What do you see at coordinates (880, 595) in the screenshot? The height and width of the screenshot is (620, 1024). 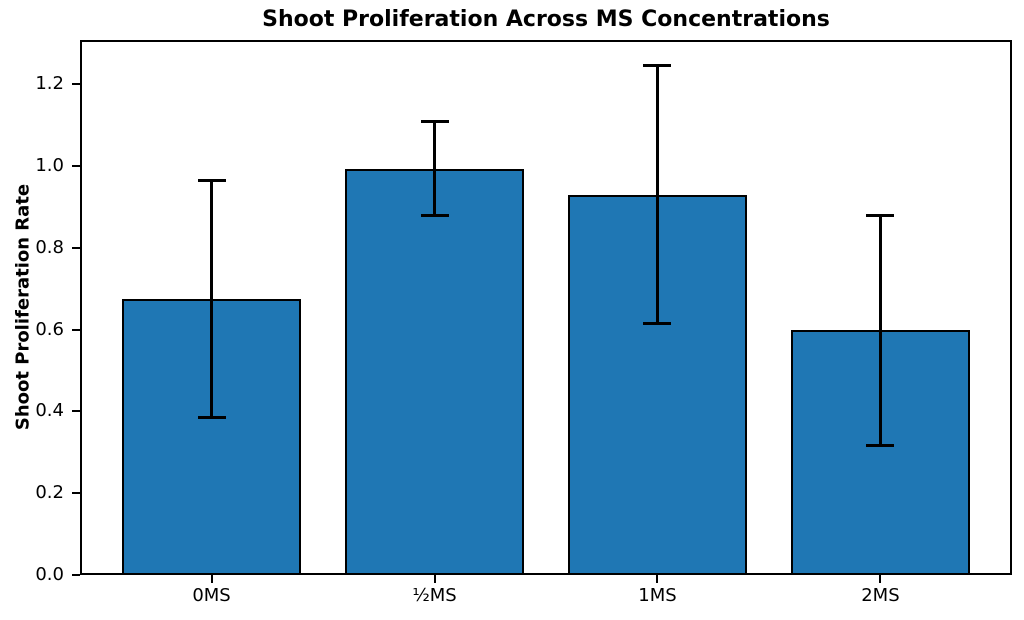 I see `x-tick-label: 2MS` at bounding box center [880, 595].